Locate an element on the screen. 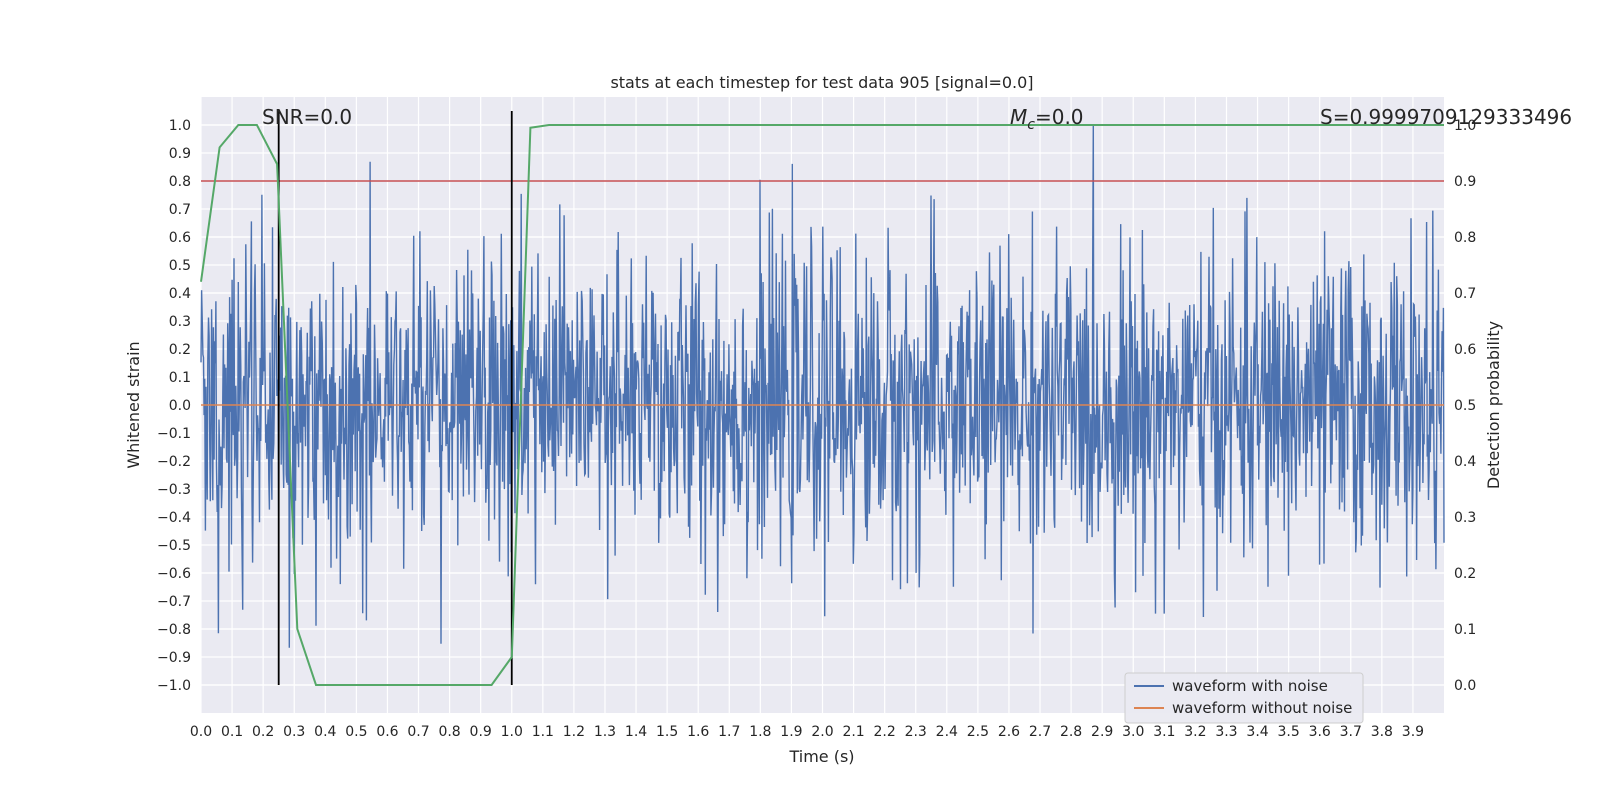 This screenshot has height=800, width=1600. right-axis-ticks: 1.0 0.9 0.8 0.7 0.6 0.5 0.4 0.3 0.2 0.1 0.0 is located at coordinates (1465, 406).